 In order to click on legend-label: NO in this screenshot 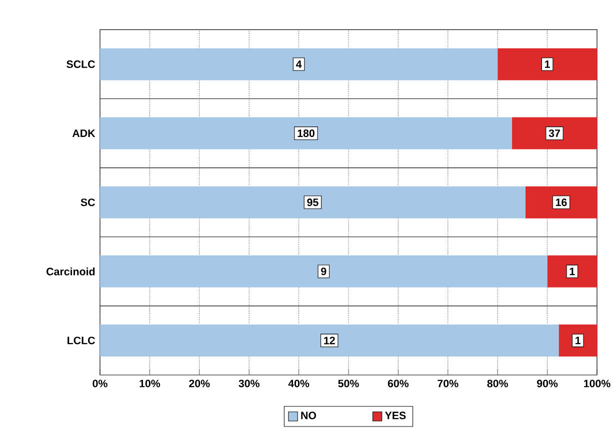, I will do `click(308, 416)`.